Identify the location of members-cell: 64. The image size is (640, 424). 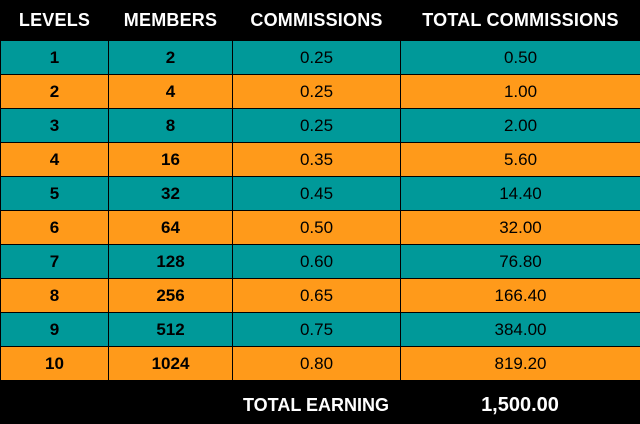
(170, 227).